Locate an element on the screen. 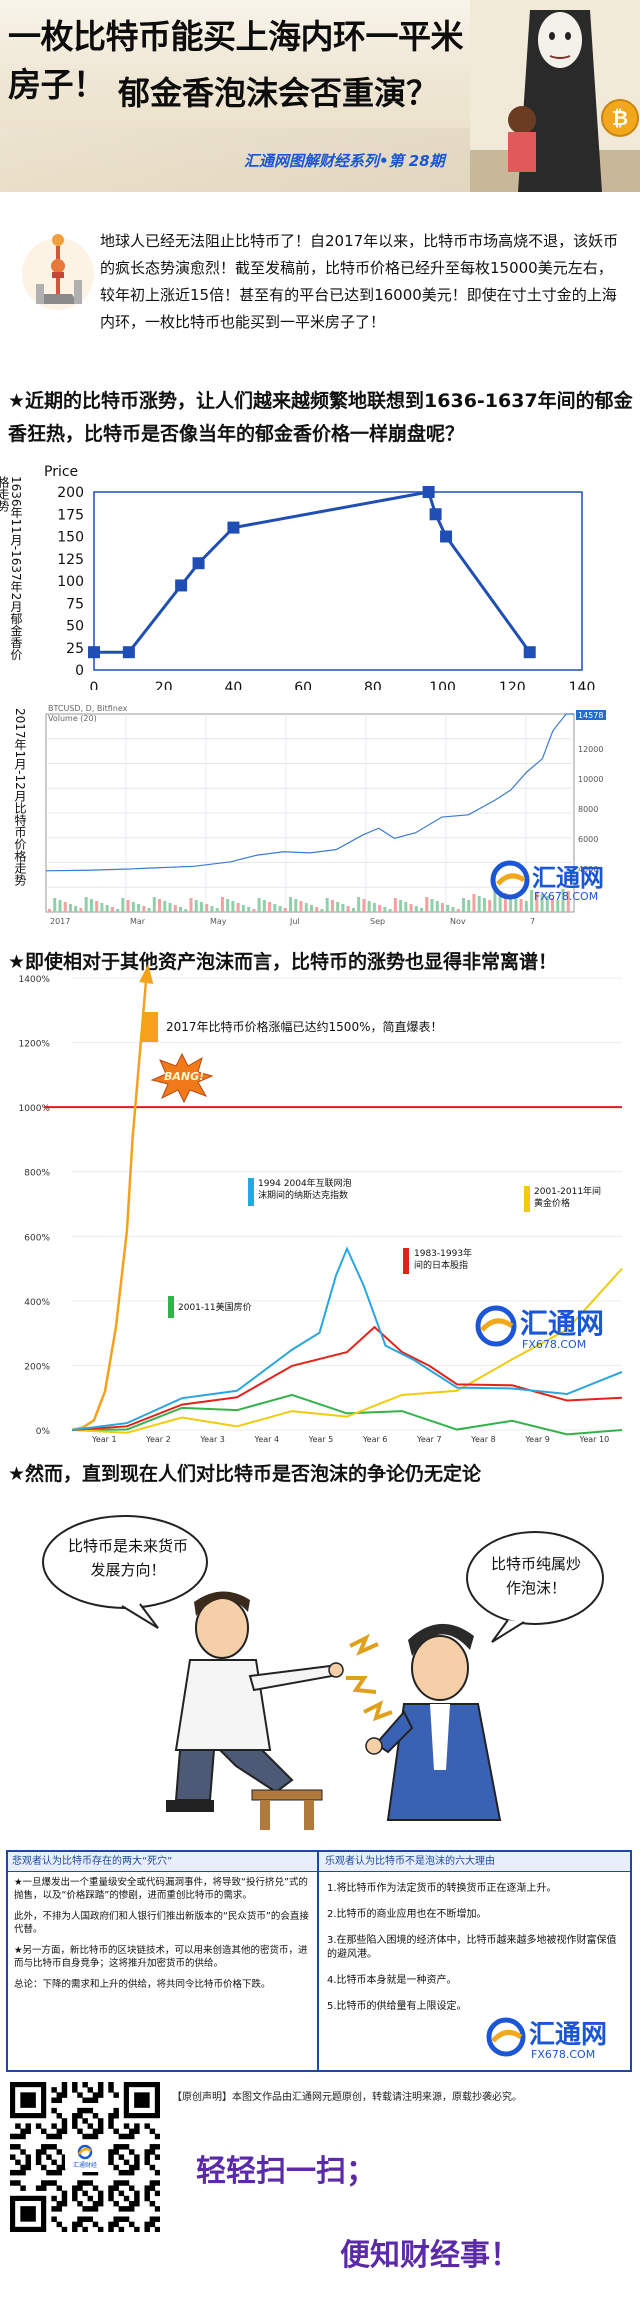 This screenshot has width=640, height=2298. bubble-y-tick: 400% is located at coordinates (37, 1303).